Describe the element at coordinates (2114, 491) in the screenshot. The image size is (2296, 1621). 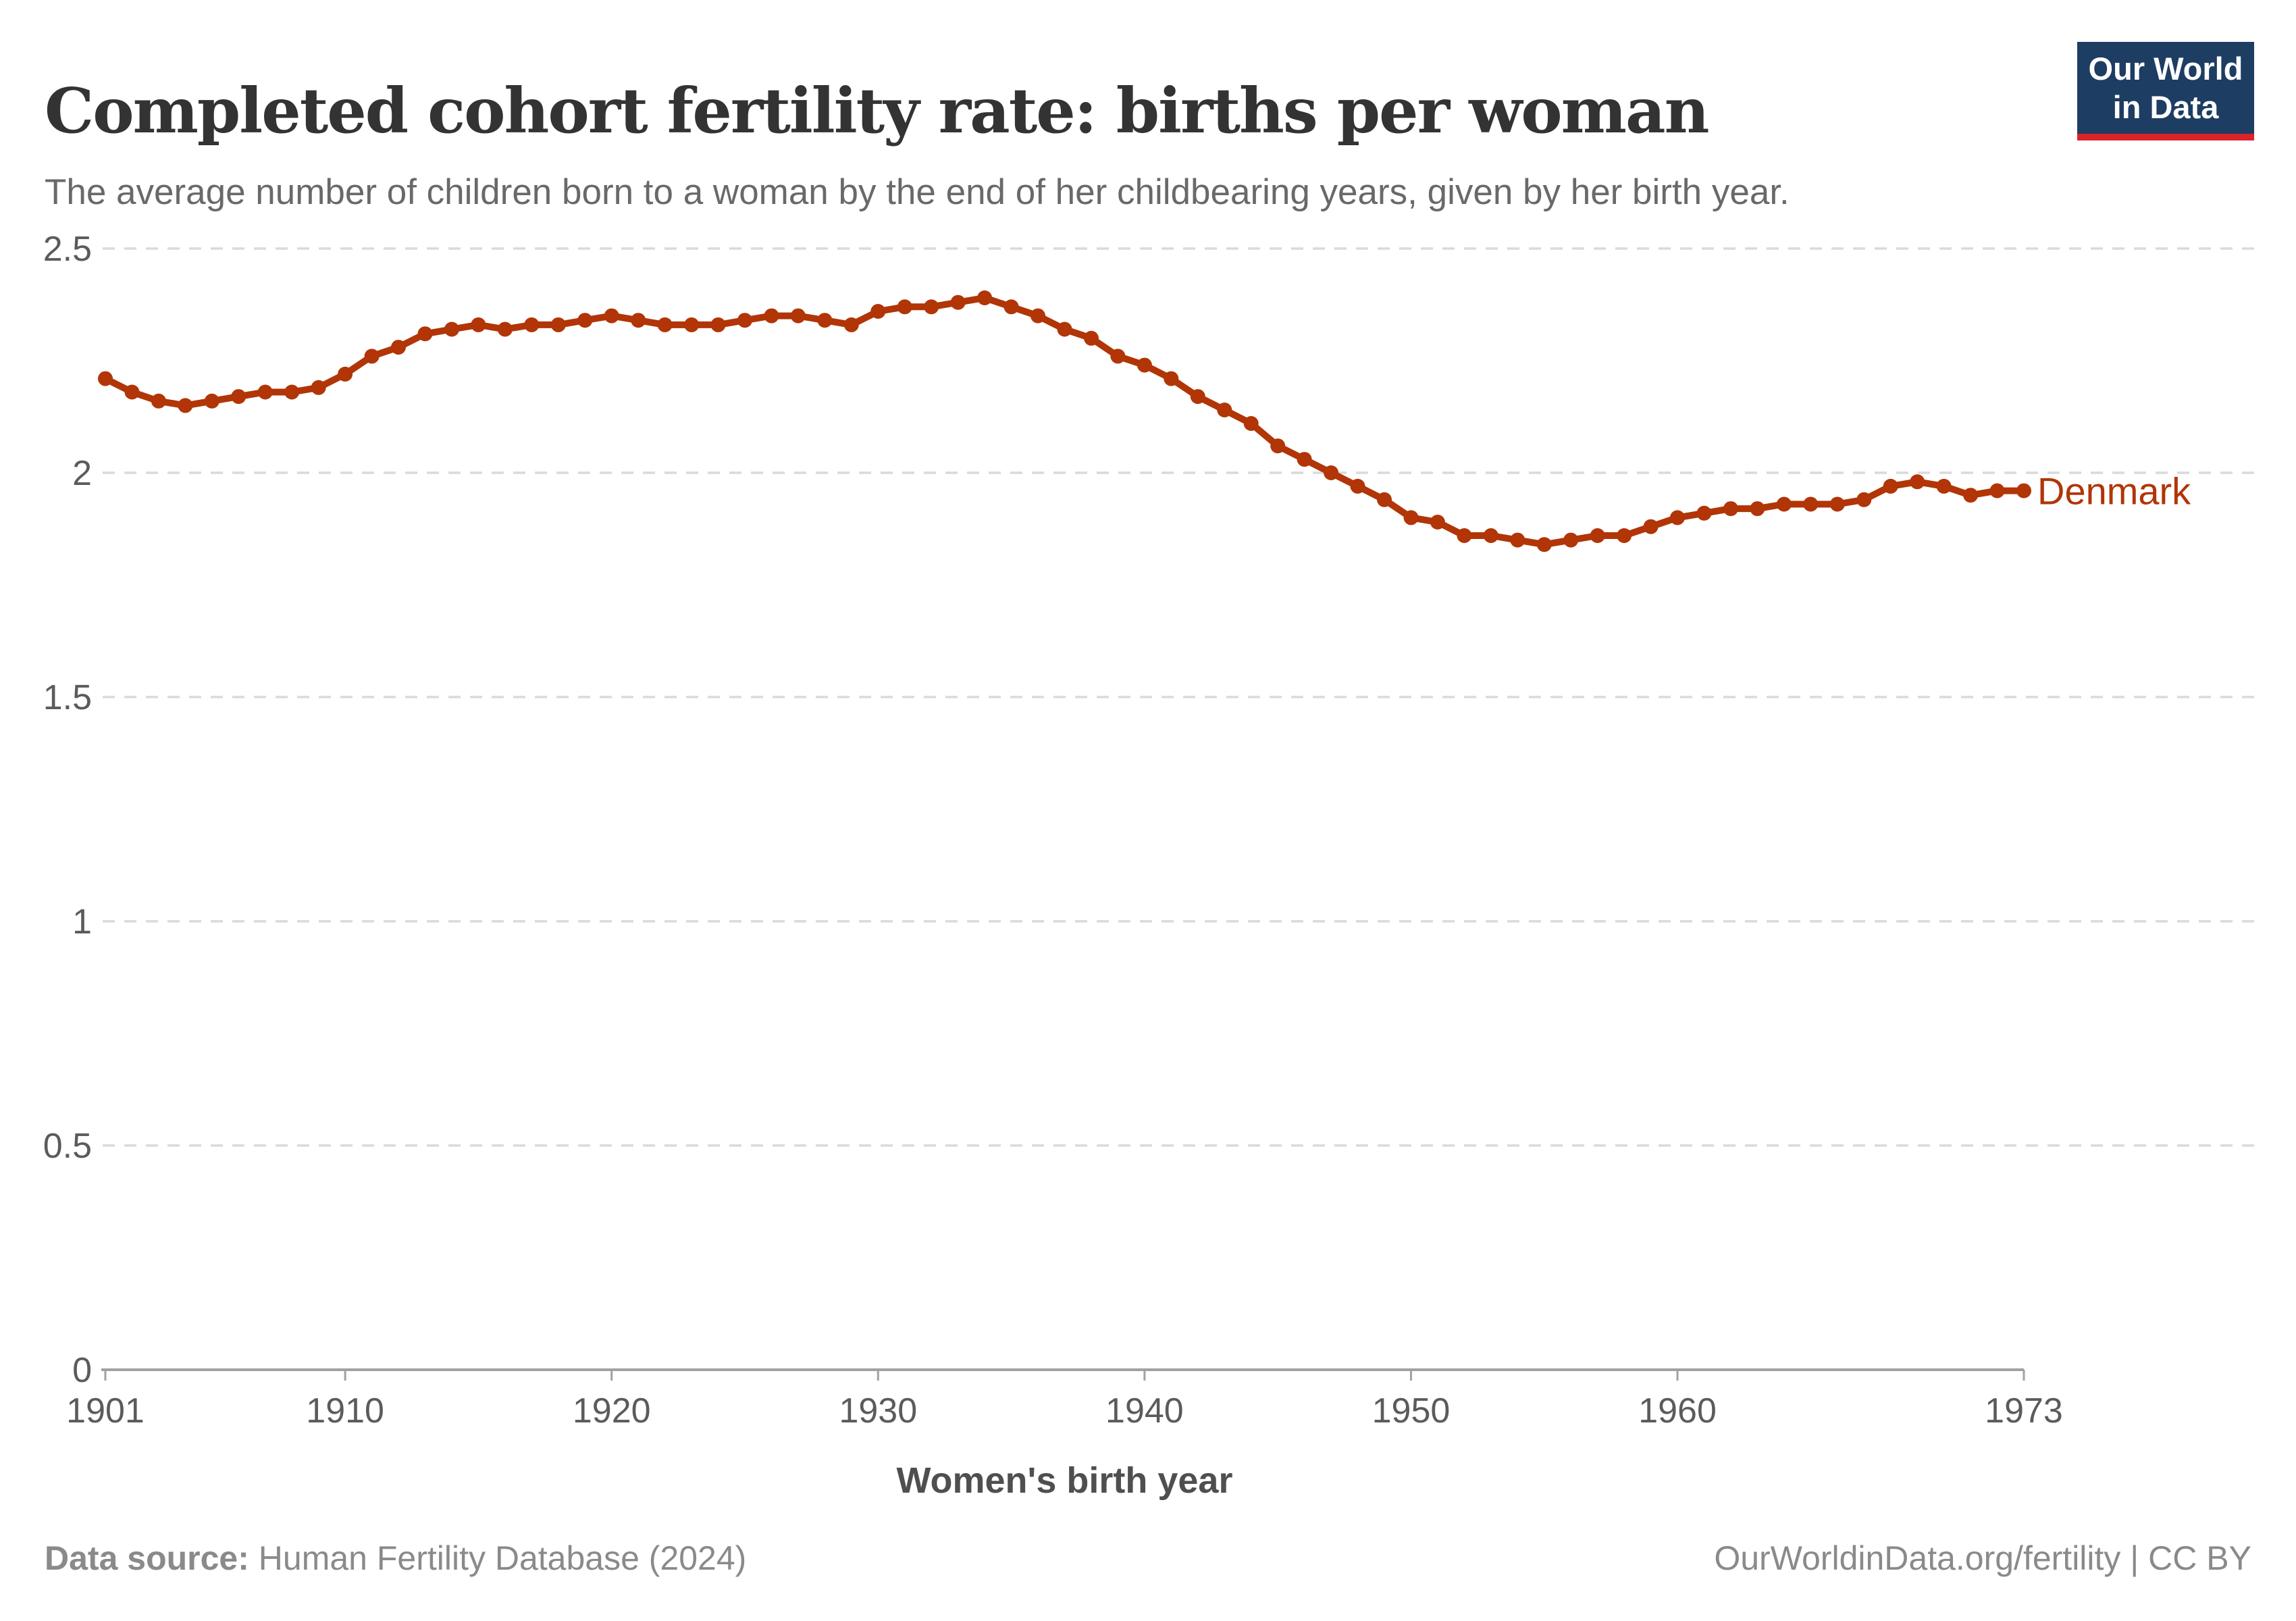
I see `series-label: Denmark` at that location.